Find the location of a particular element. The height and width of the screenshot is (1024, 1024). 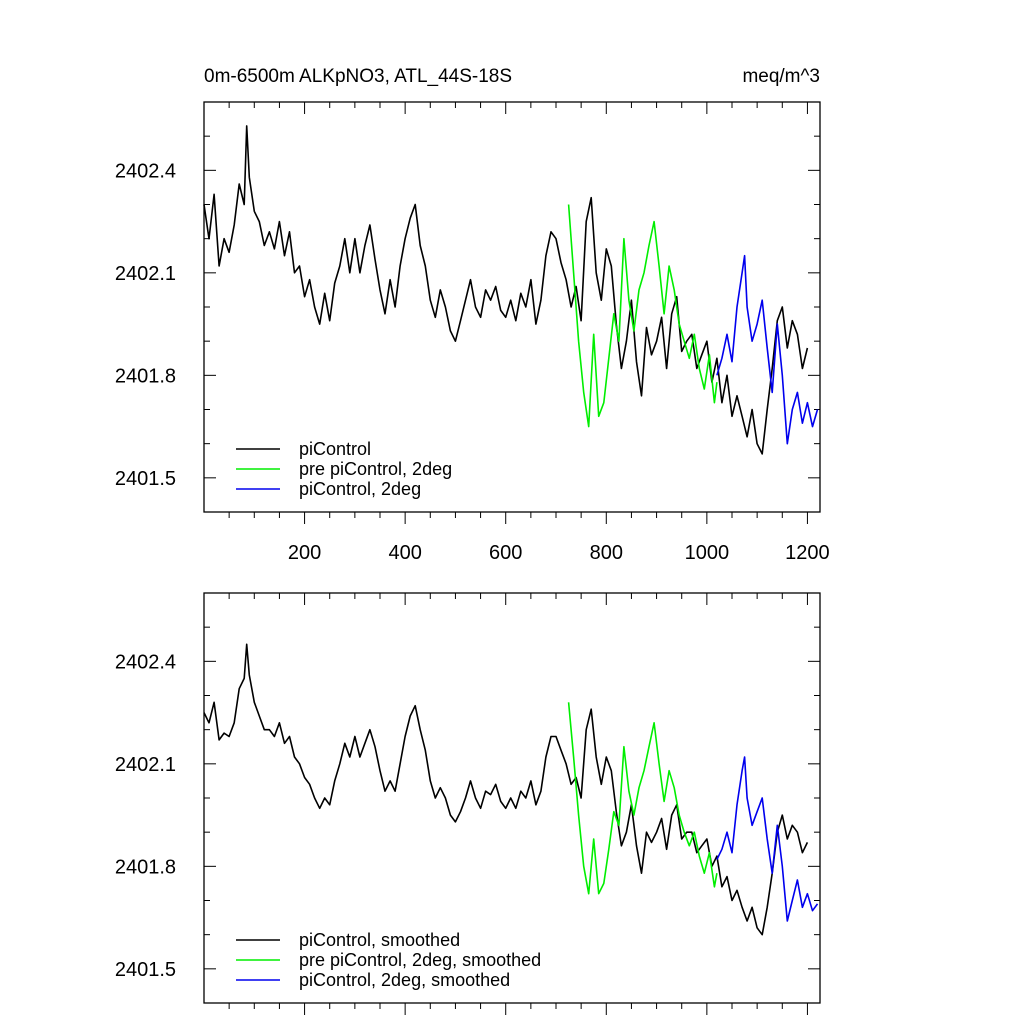

legend-label: pre piControl, 2deg is located at coordinates (375, 469).